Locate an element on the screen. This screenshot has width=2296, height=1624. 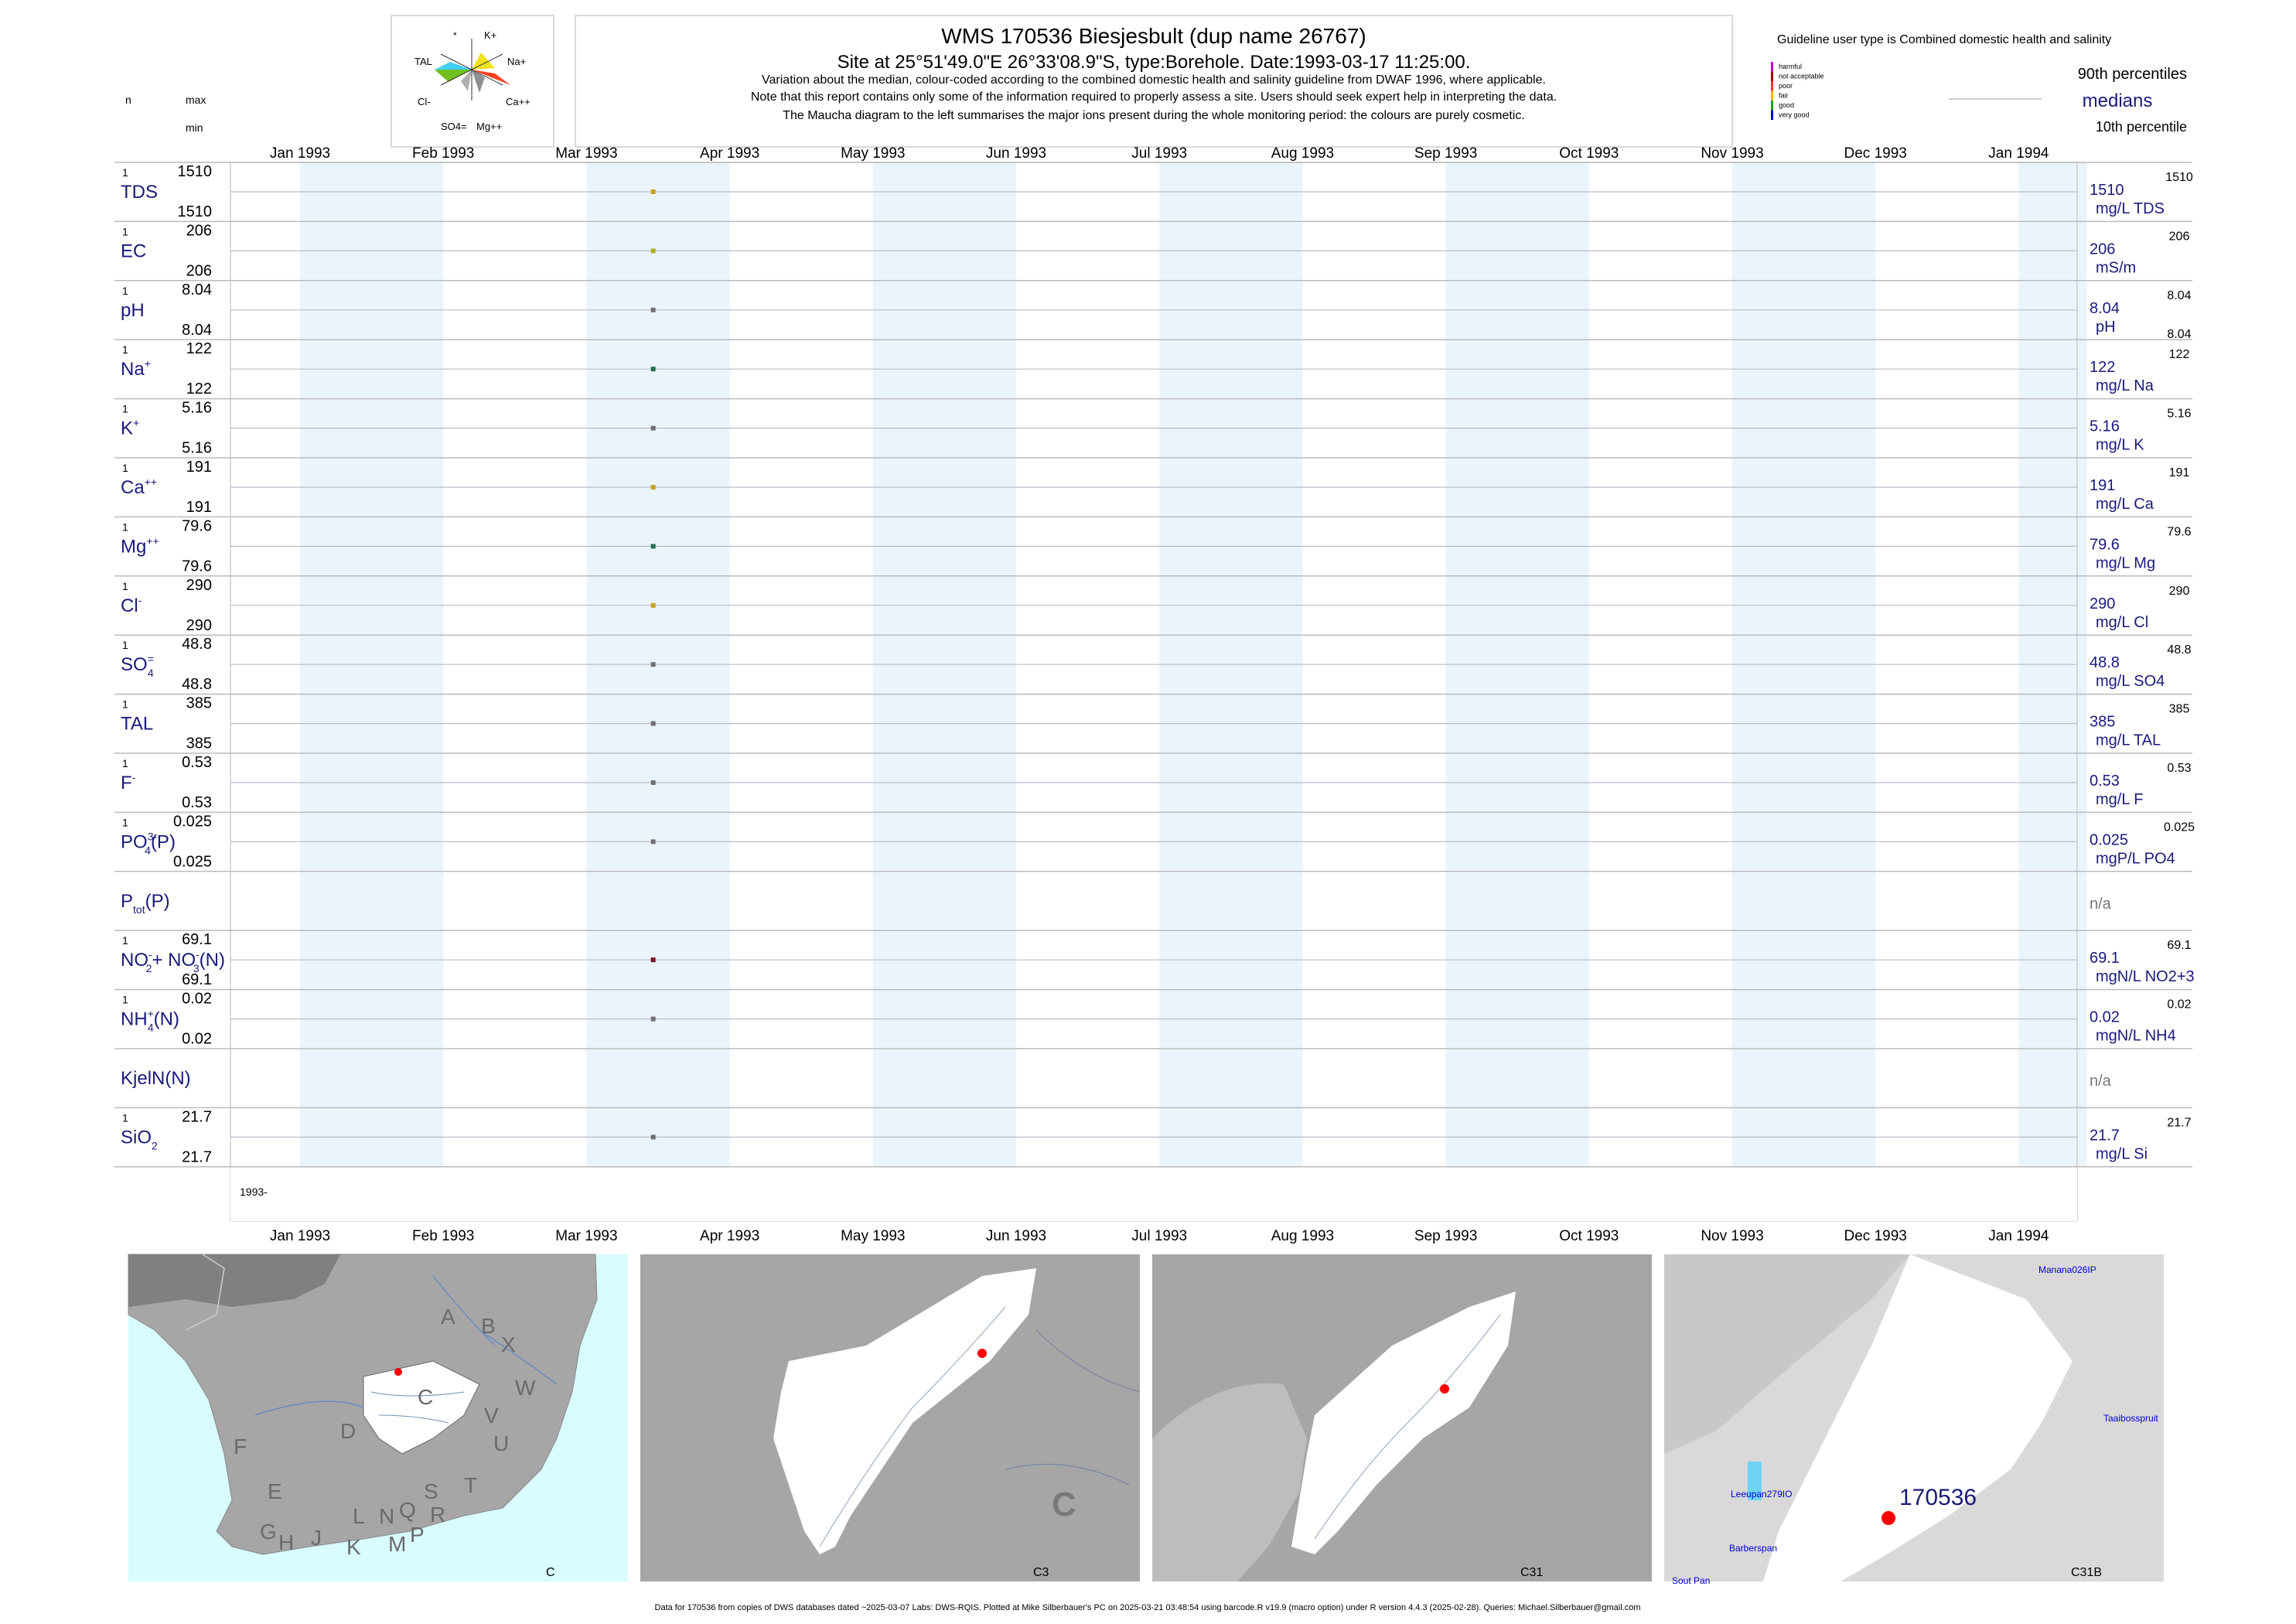
p90-label: 90th percentiles is located at coordinates (2132, 74).